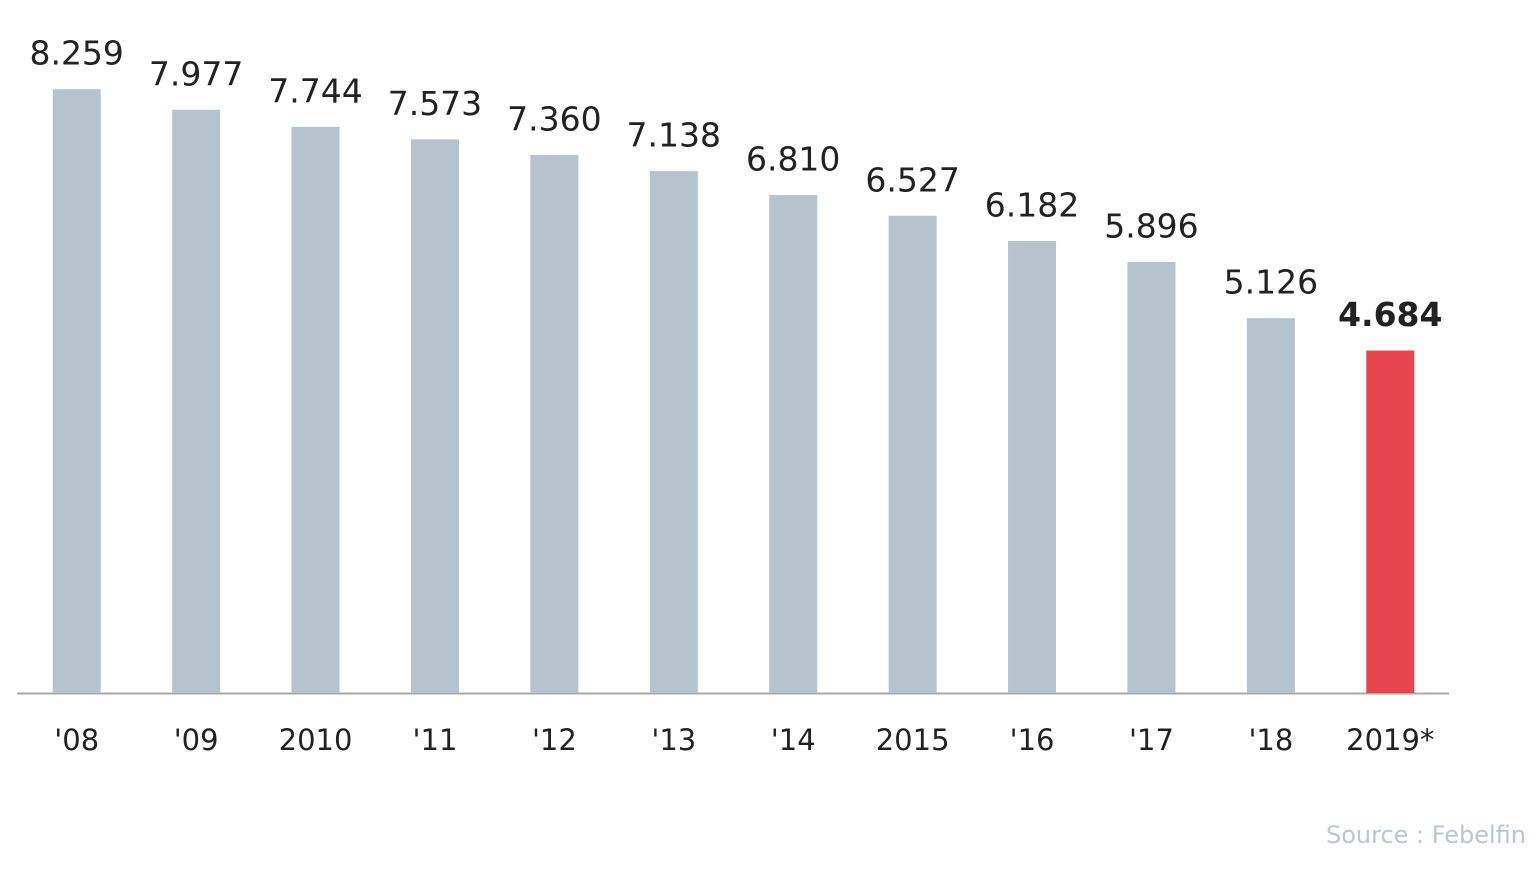 Image resolution: width=1540 pixels, height=886 pixels. Describe the element at coordinates (196, 73) in the screenshot. I see `value-label: 7.977` at that location.